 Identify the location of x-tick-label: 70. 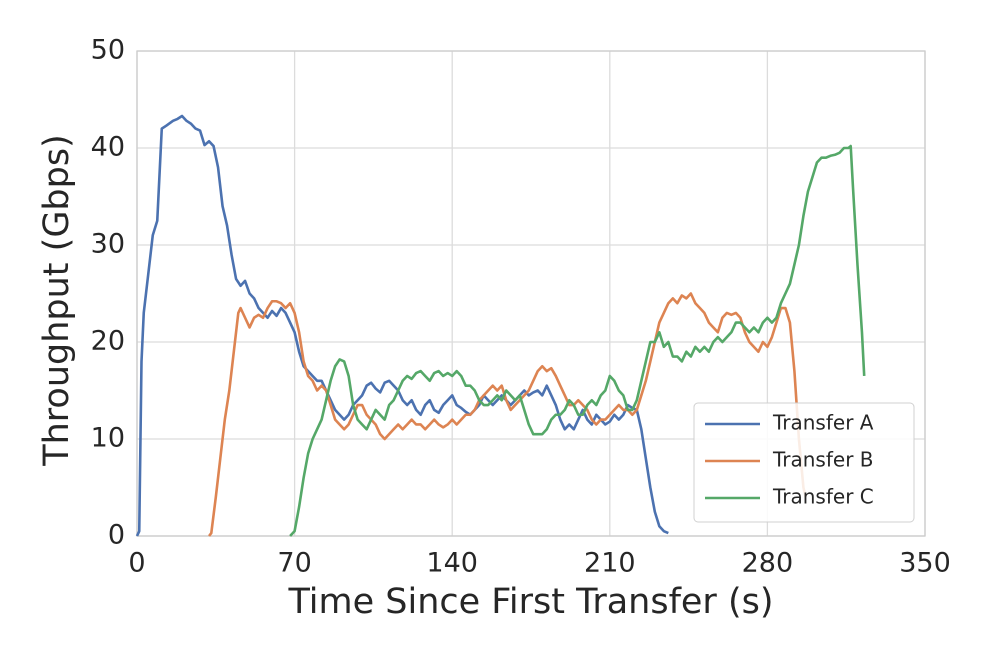
(294, 563).